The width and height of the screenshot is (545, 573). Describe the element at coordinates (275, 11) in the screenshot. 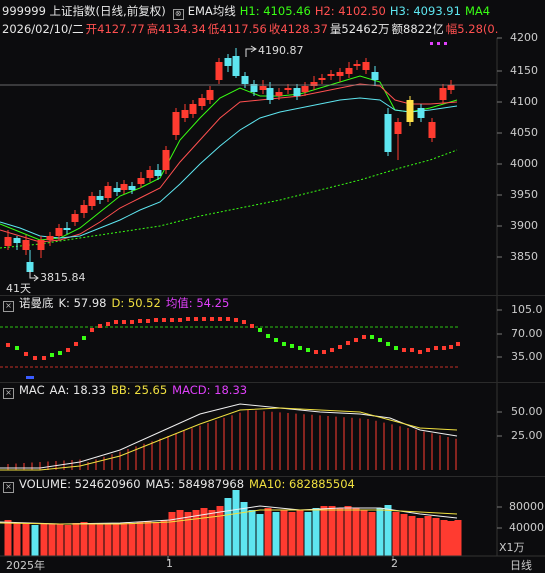

I see `ema-h1: H1: 4105.46` at that location.